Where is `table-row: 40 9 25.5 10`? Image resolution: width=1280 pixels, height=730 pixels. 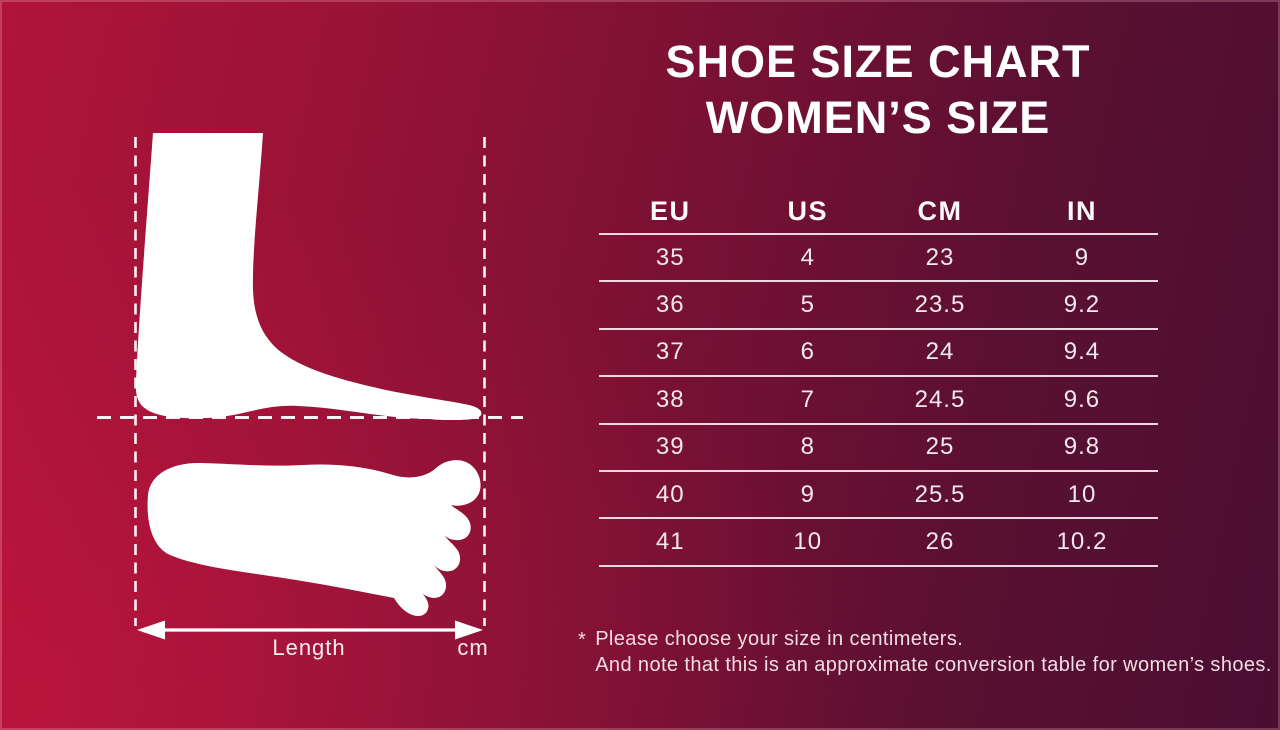
table-row: 40 9 25.5 10 is located at coordinates (878, 493).